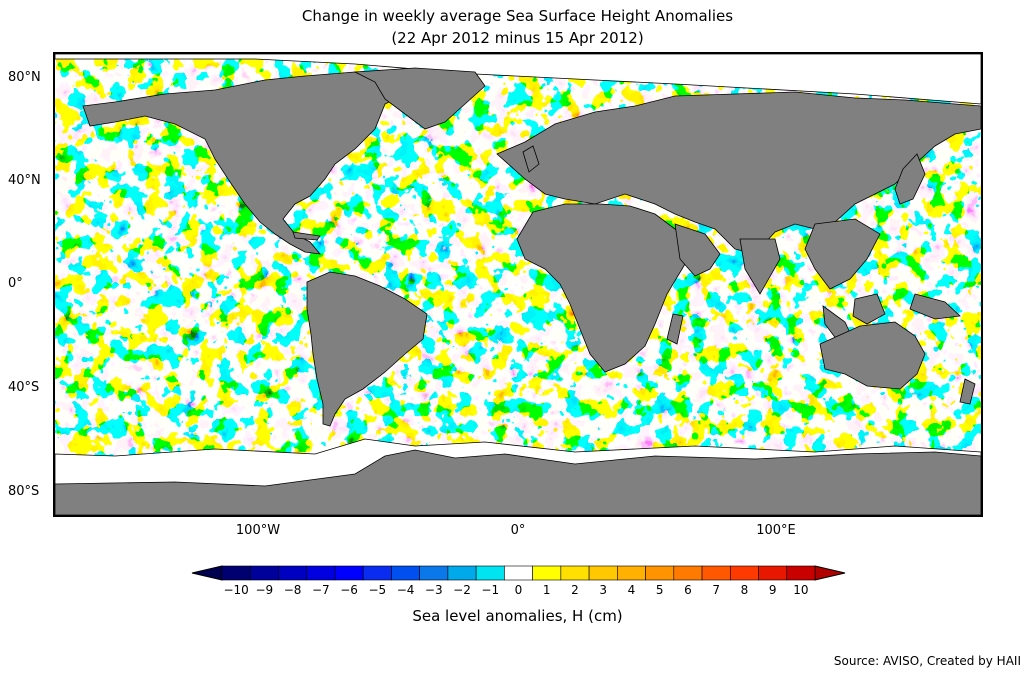  What do you see at coordinates (738, 173) in the screenshot?
I see `eurasia` at bounding box center [738, 173].